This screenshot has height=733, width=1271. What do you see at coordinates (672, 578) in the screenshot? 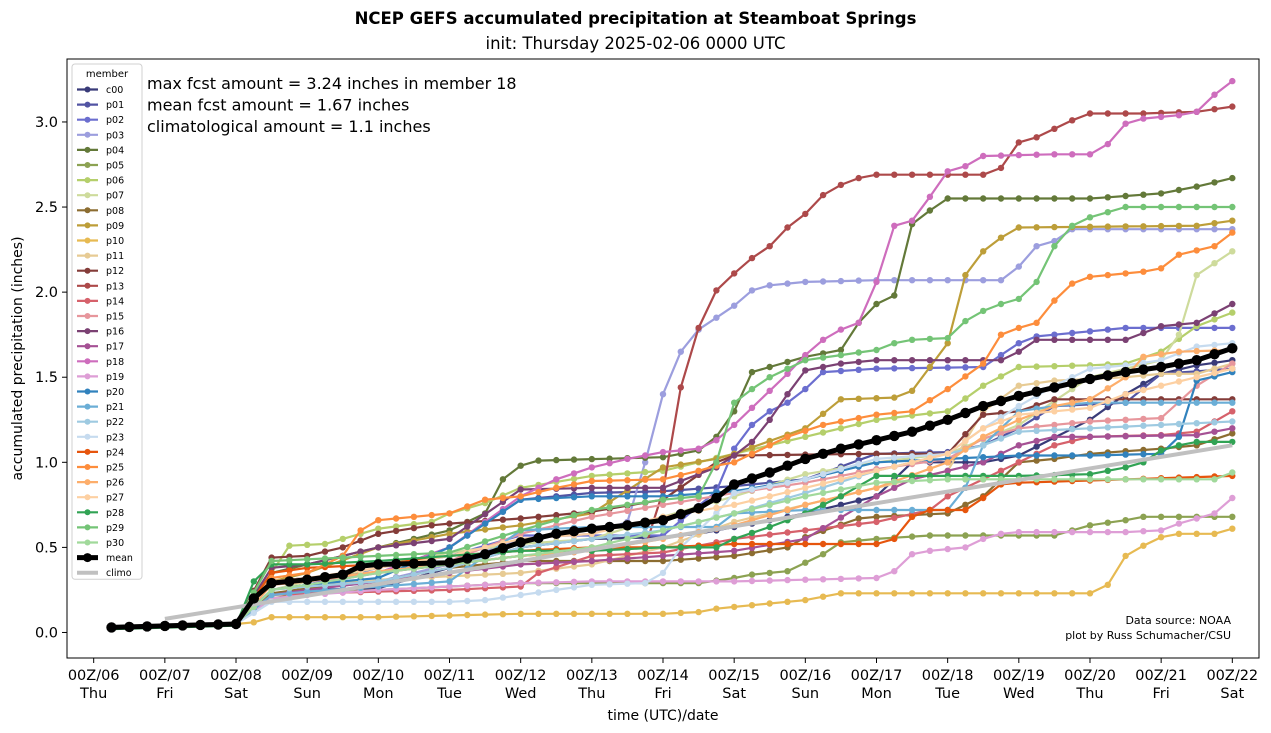
I see `series-p10` at bounding box center [672, 578].